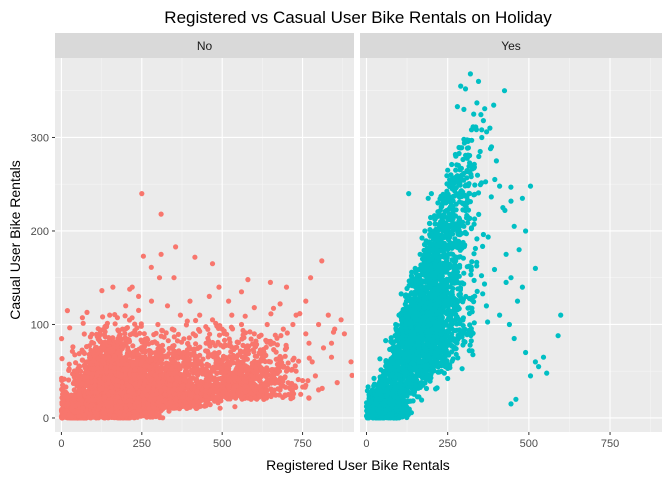 The image size is (672, 485). What do you see at coordinates (61, 444) in the screenshot?
I see `x-tick-label: 0` at bounding box center [61, 444].